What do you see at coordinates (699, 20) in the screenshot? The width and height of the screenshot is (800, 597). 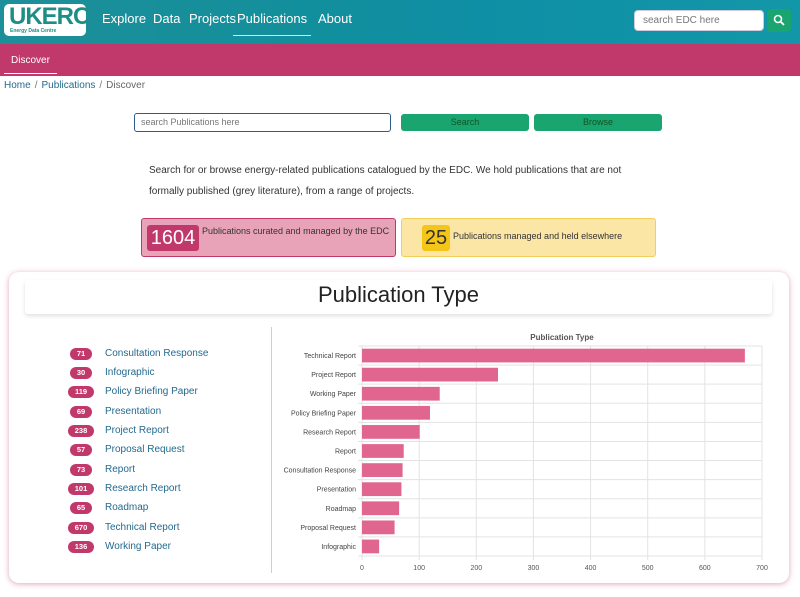 I see `edc-search-input: search EDC here` at bounding box center [699, 20].